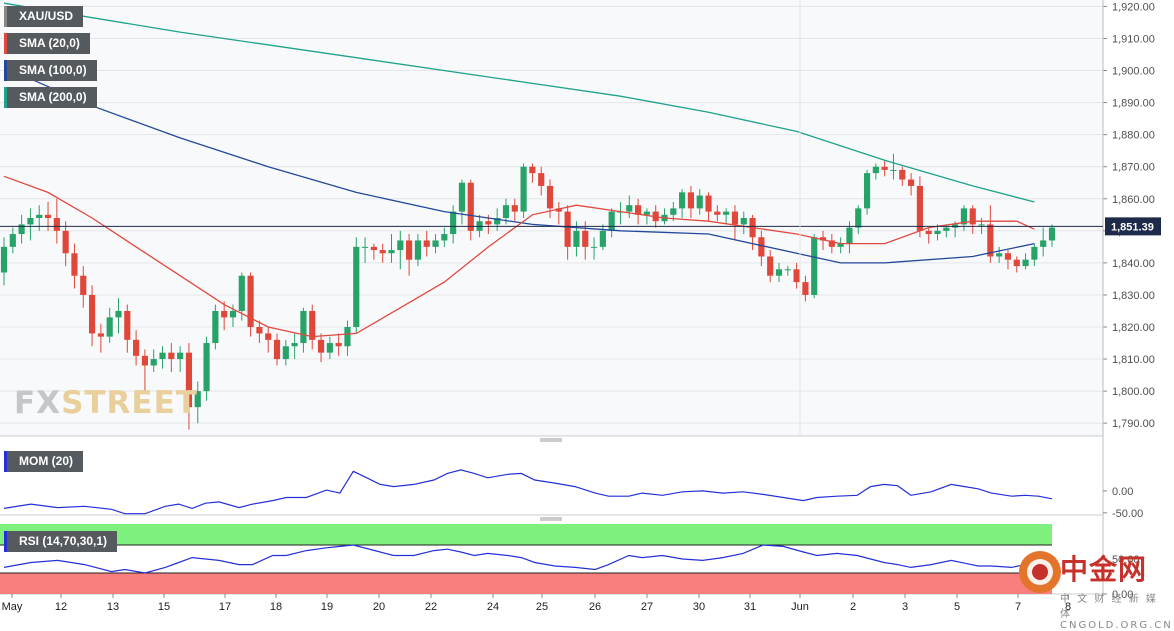 Image resolution: width=1174 pixels, height=631 pixels. Describe the element at coordinates (1103, 568) in the screenshot. I see `cngold-name: 中金网` at that location.